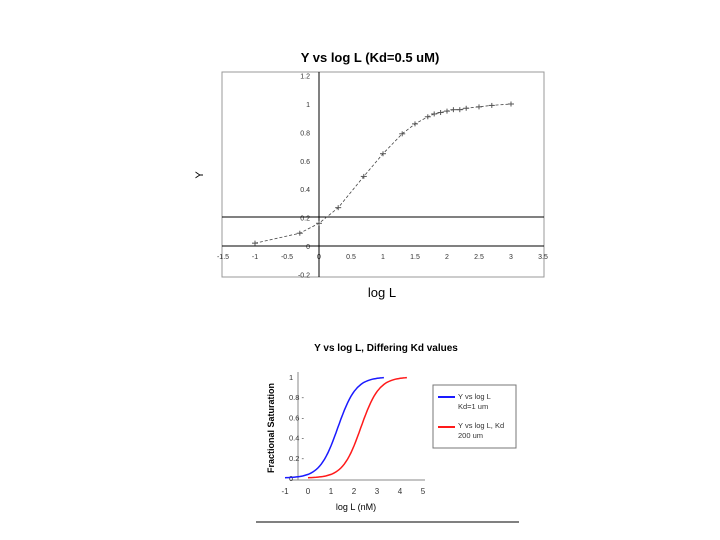  I want to click on legend-label-red: Y vs log L, Kd 200 um, so click(481, 430).